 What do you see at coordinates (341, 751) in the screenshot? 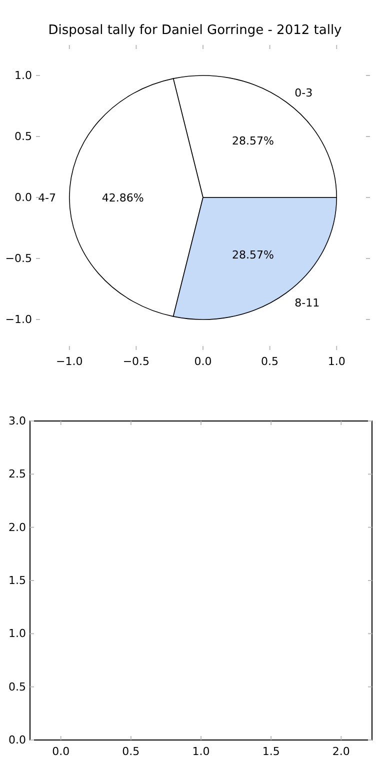
I see `x-tick-label: 2.0` at bounding box center [341, 751].